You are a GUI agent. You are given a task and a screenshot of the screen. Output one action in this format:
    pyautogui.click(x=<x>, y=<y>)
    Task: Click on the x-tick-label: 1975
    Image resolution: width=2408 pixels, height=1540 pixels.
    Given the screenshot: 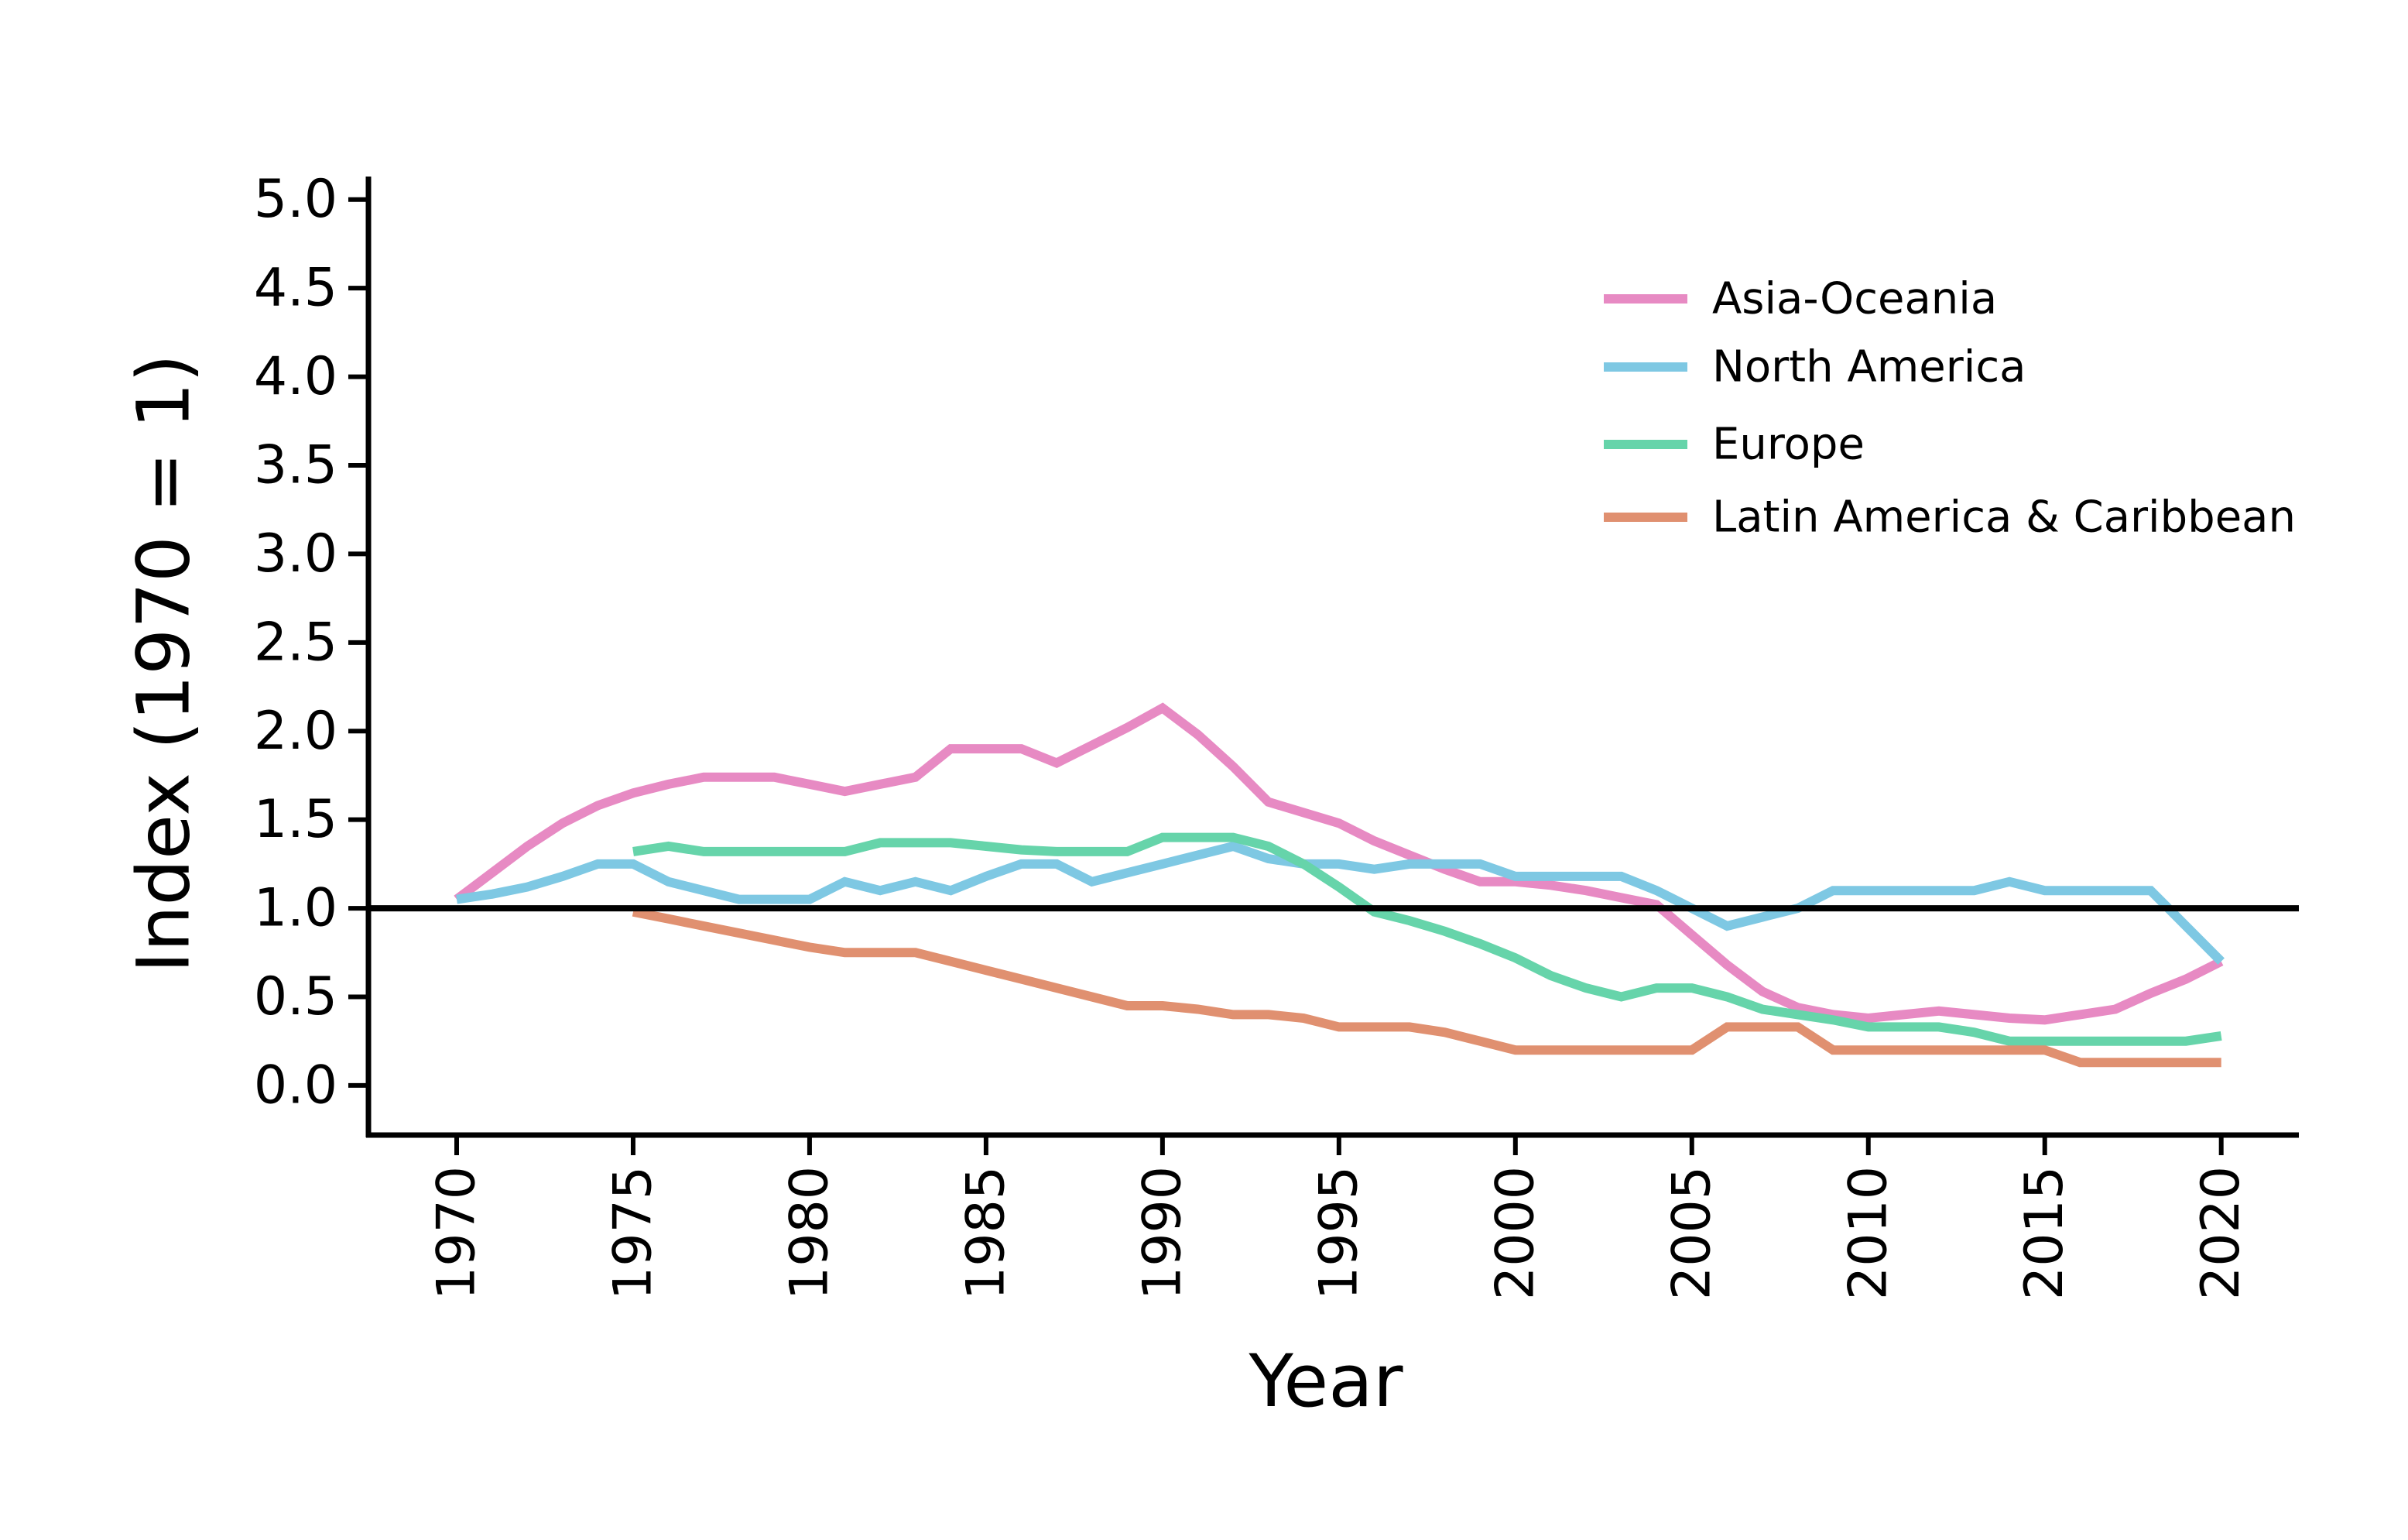 What is the action you would take?
    pyautogui.click(x=632, y=1233)
    